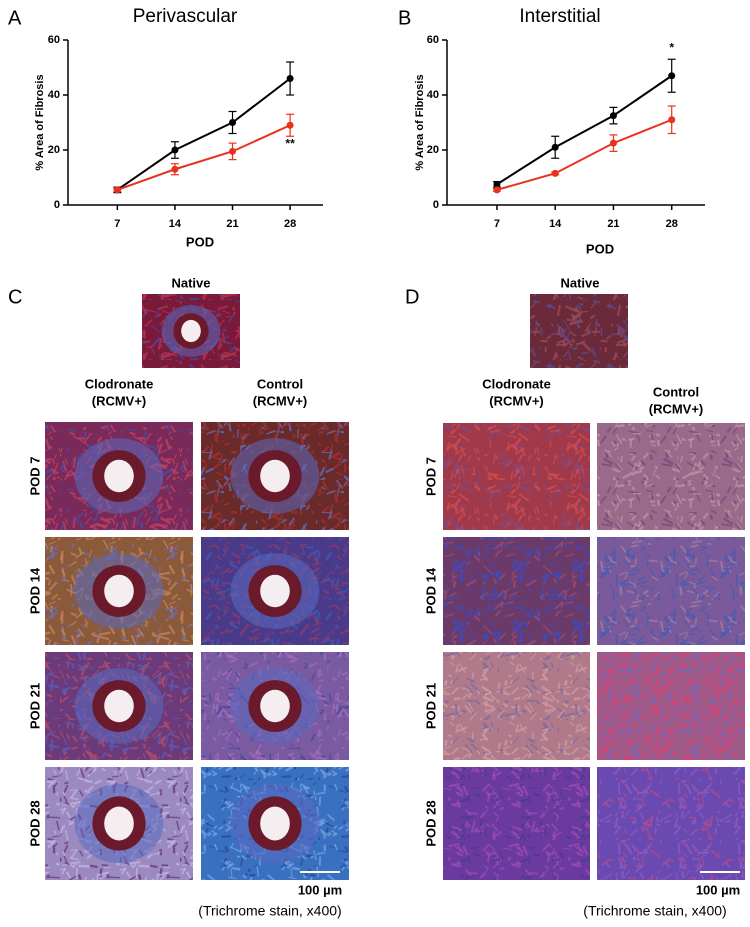 This screenshot has height=927, width=750. I want to click on chart-title: Perivascular, so click(185, 16).